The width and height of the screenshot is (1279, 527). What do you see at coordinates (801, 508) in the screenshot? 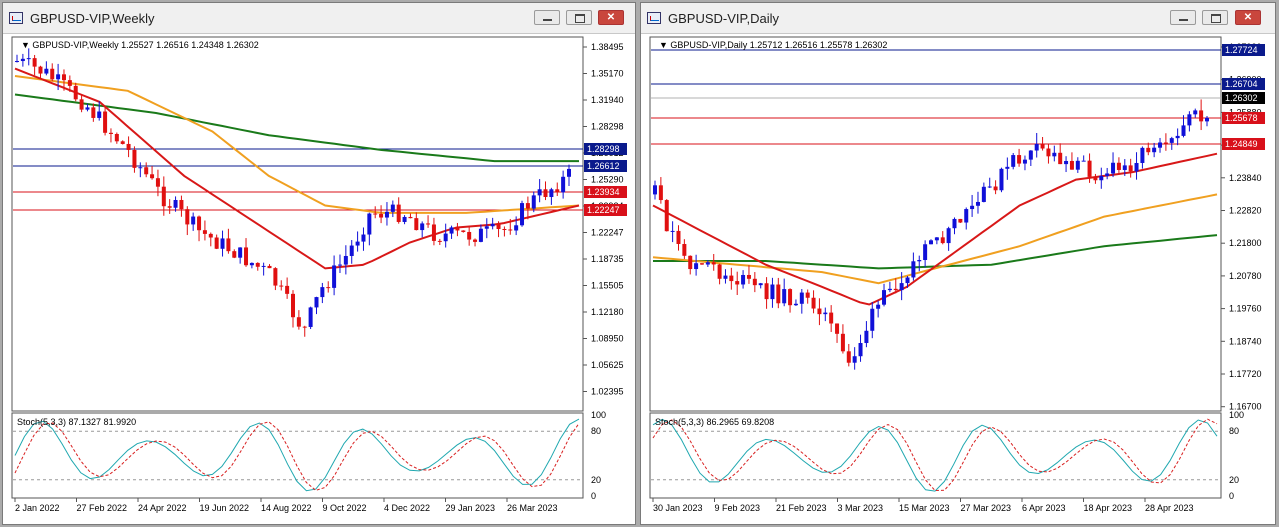
I see `time-axis-label: 21 Feb 2023` at bounding box center [801, 508].